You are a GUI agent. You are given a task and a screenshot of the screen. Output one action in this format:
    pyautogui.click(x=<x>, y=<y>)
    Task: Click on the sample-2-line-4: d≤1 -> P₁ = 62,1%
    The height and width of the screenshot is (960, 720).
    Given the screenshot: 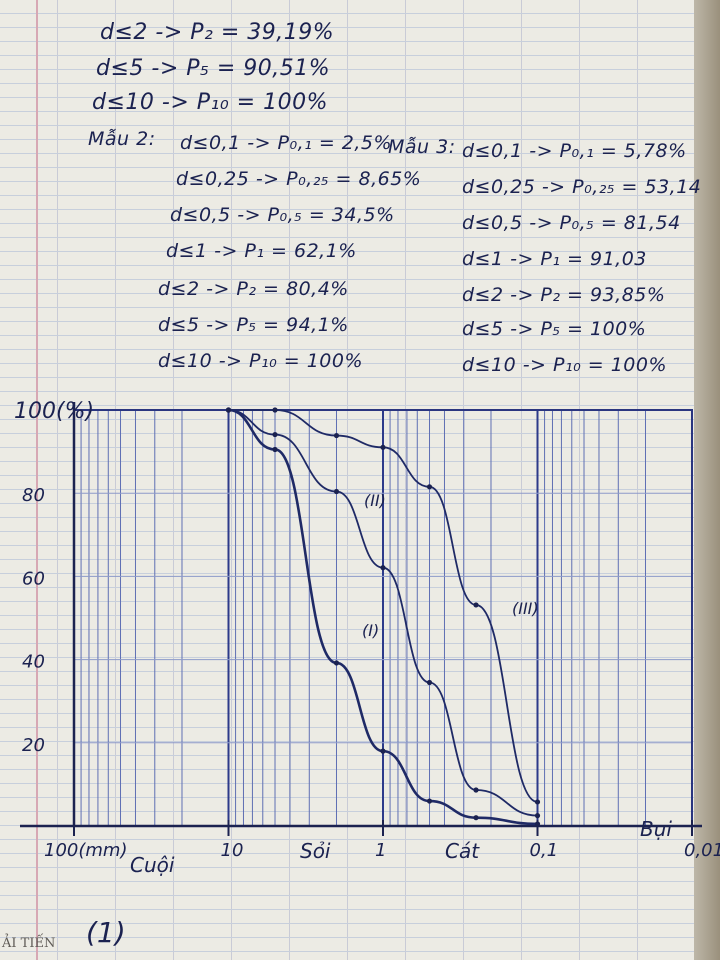 What is the action you would take?
    pyautogui.click(x=261, y=251)
    